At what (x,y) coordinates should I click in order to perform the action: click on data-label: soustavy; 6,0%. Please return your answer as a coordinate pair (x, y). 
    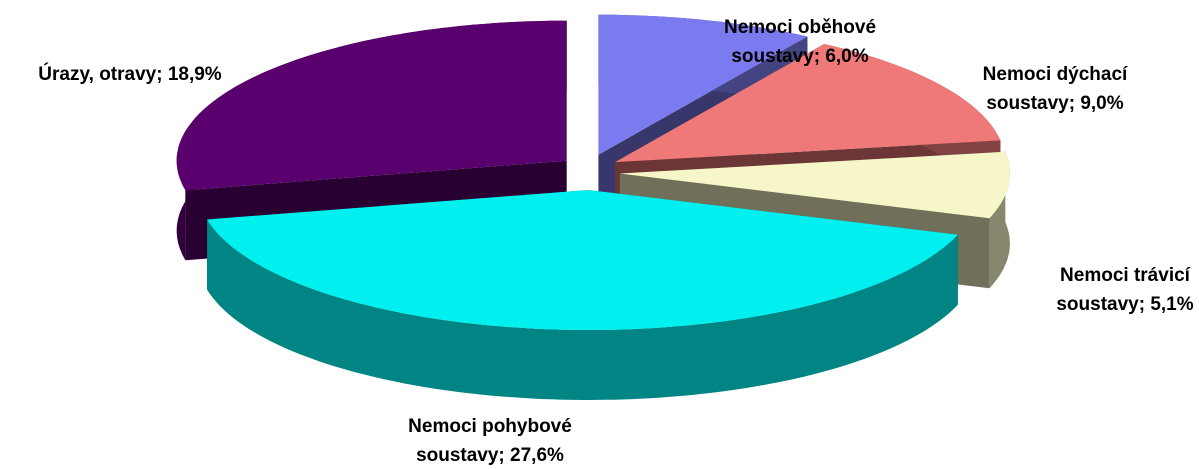
    Looking at the image, I should click on (799, 56).